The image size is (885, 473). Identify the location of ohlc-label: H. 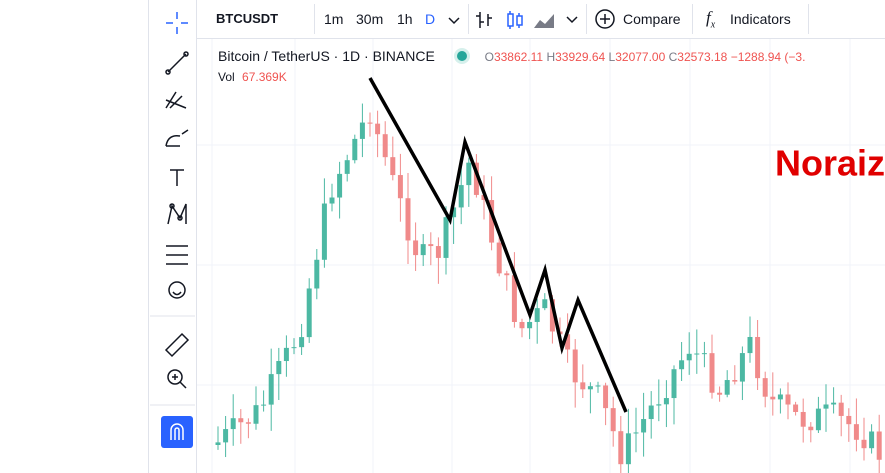
(551, 57).